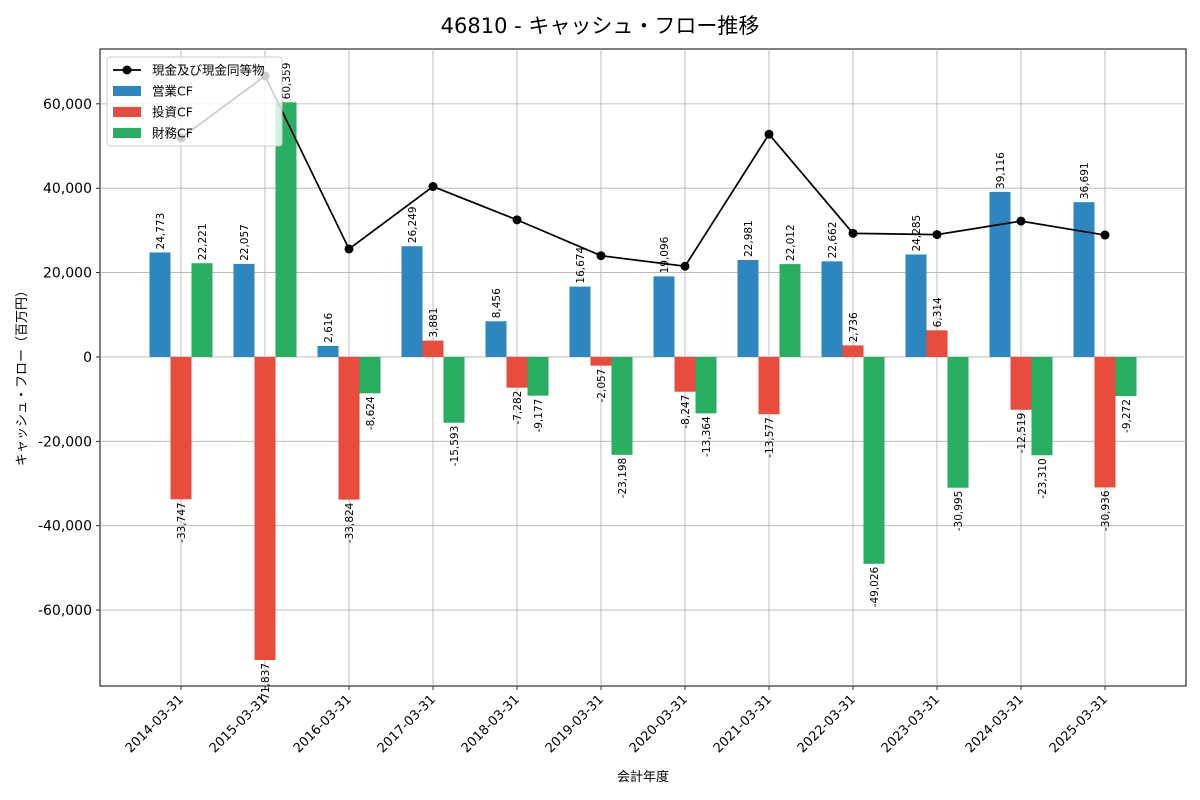  What do you see at coordinates (917, 233) in the screenshot?
I see `bar-value-label: 24,285` at bounding box center [917, 233].